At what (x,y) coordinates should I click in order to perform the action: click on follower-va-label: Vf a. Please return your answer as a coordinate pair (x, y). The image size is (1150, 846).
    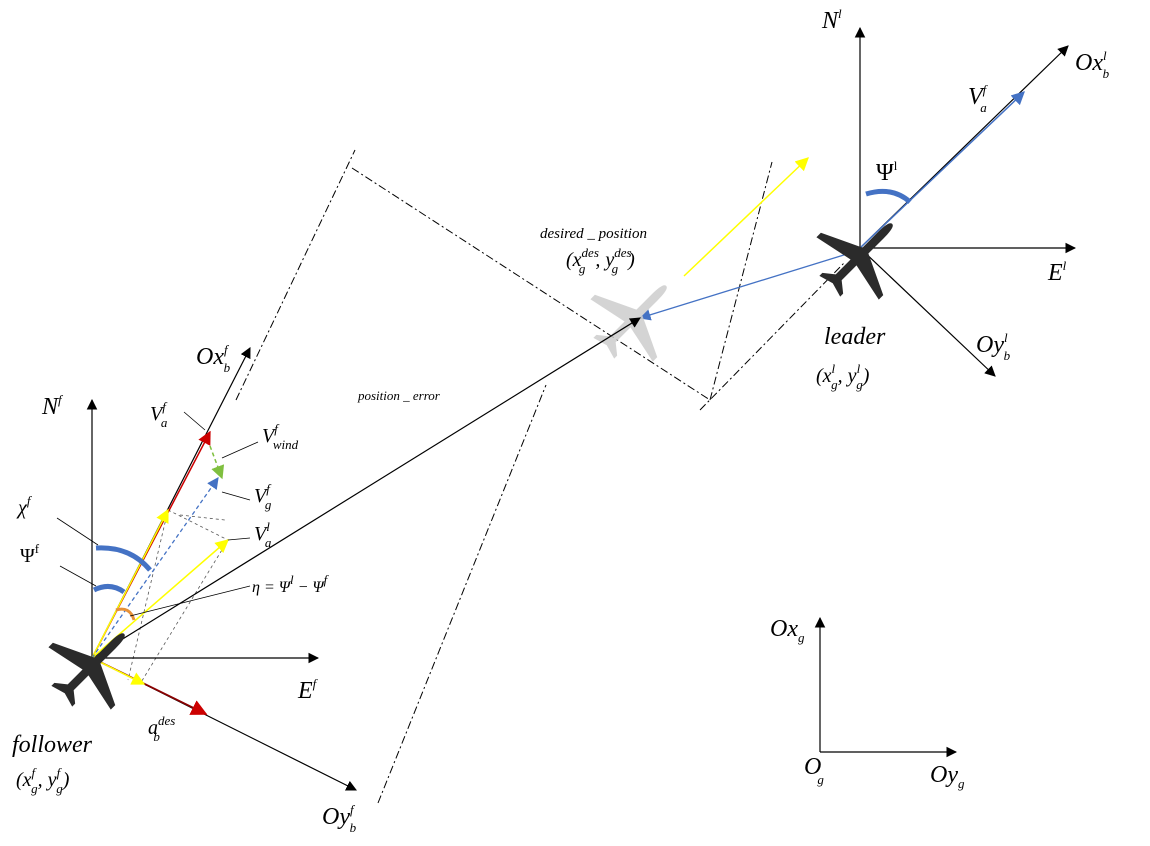
    Looking at the image, I should click on (159, 414).